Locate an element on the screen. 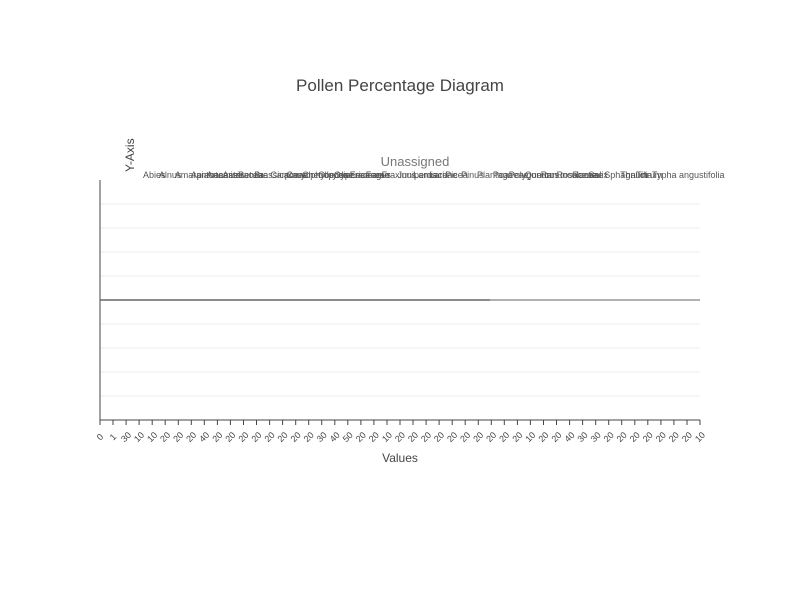 This screenshot has height=600, width=800. taxon-label: Polygonum is located at coordinates (531, 175).